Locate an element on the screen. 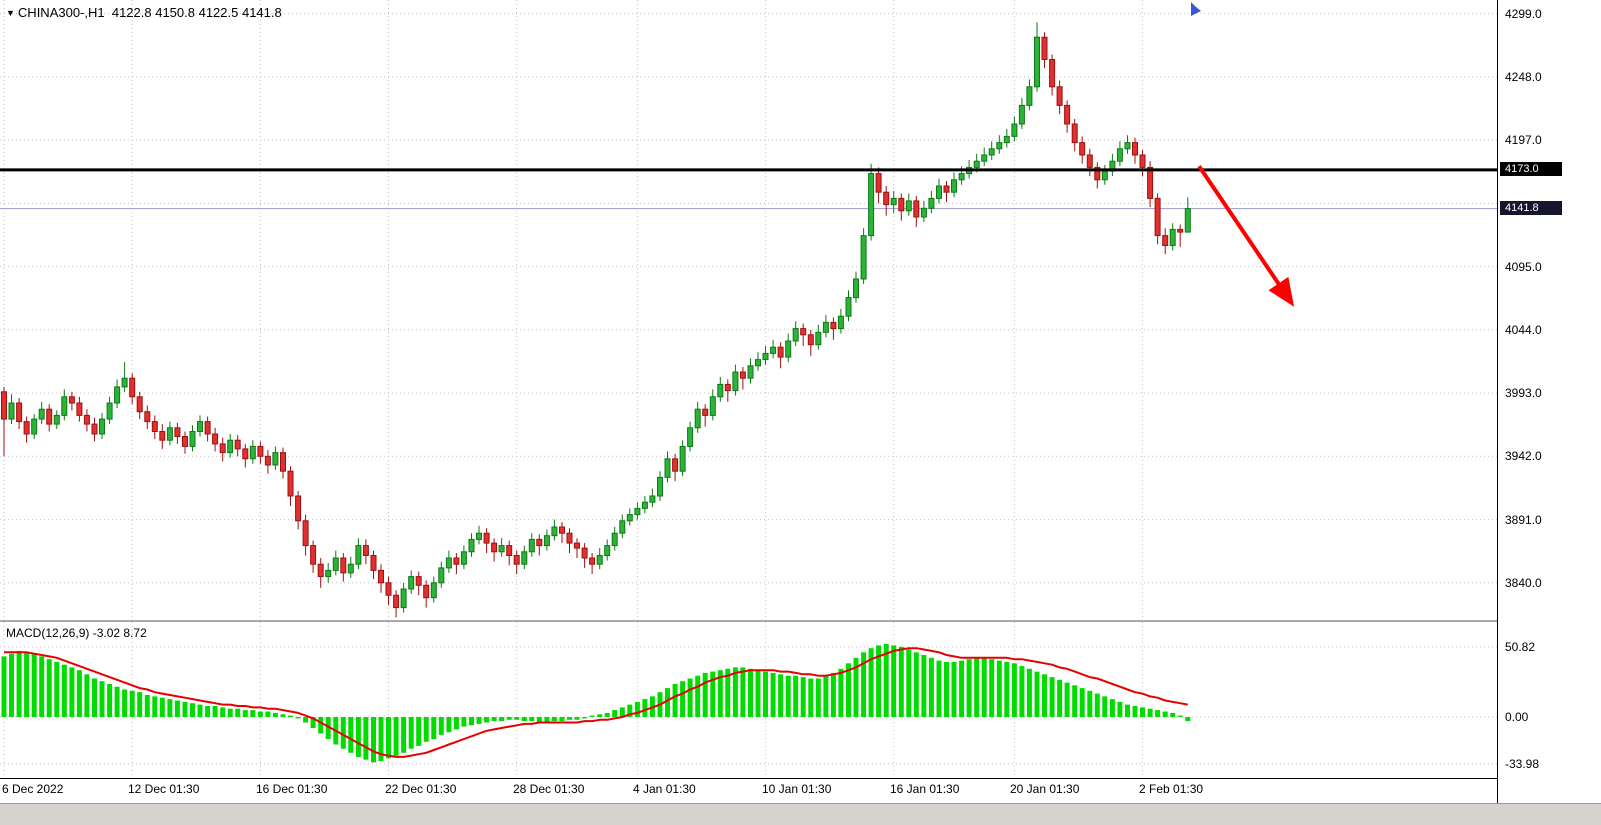  price-tick-label: 3891.0 is located at coordinates (1523, 520).